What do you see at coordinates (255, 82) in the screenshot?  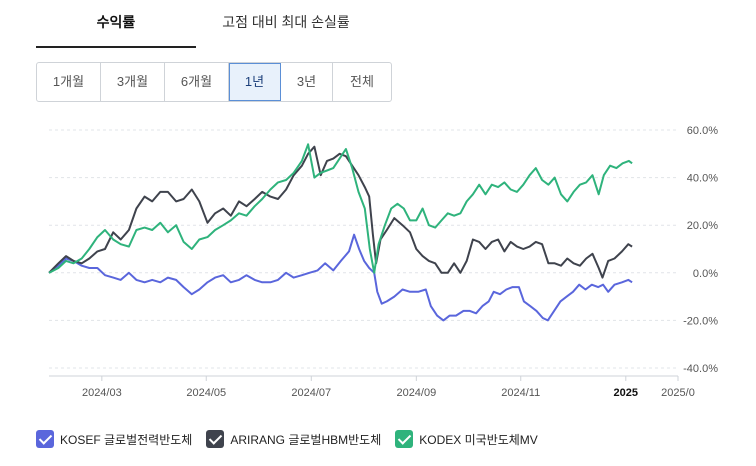 I see `period-1y-button: 1년` at bounding box center [255, 82].